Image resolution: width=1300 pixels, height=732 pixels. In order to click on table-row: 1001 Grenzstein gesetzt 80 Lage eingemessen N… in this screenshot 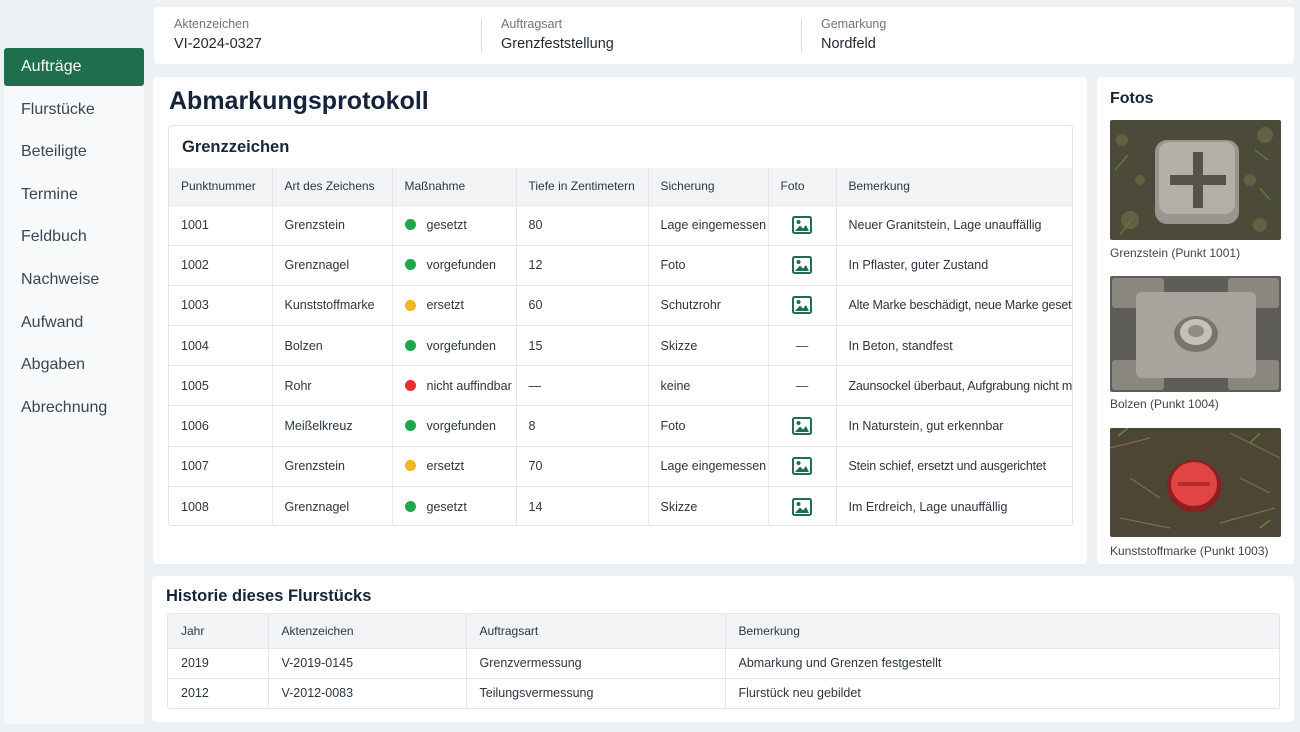, I will do `click(620, 225)`.